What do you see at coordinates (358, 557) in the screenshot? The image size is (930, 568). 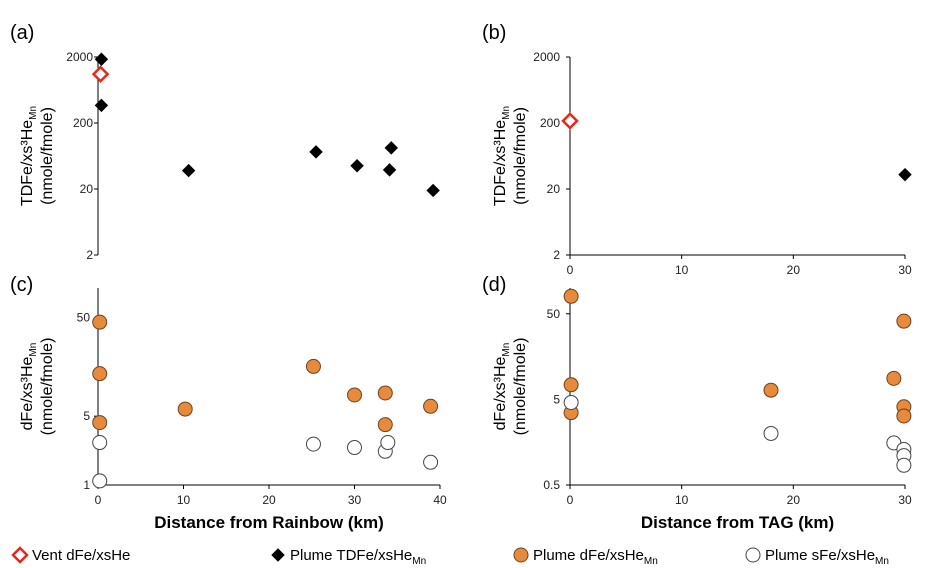 I see `legend-label: Plume TDFe/xsHeMn` at bounding box center [358, 557].